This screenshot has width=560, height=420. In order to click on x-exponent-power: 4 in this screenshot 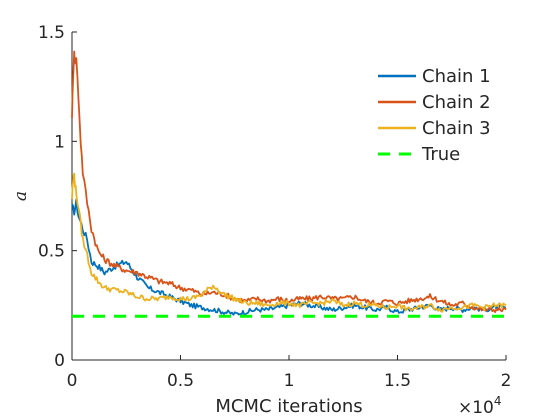, I will do `click(498, 401)`.